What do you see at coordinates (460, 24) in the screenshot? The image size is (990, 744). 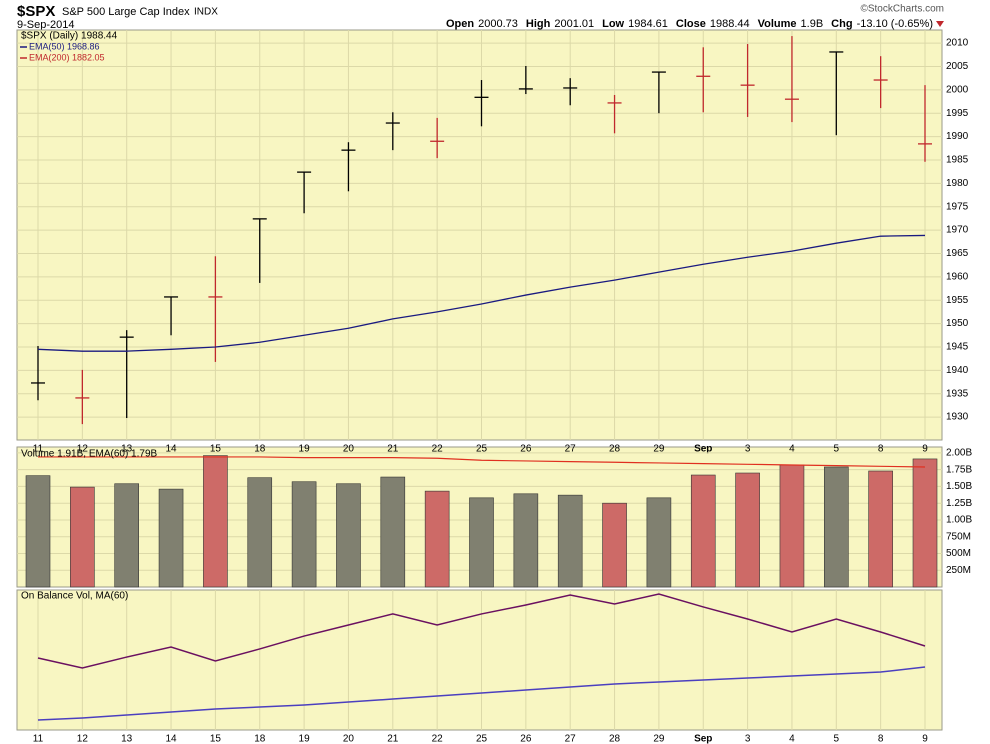 I see `quote-label: Open` at bounding box center [460, 24].